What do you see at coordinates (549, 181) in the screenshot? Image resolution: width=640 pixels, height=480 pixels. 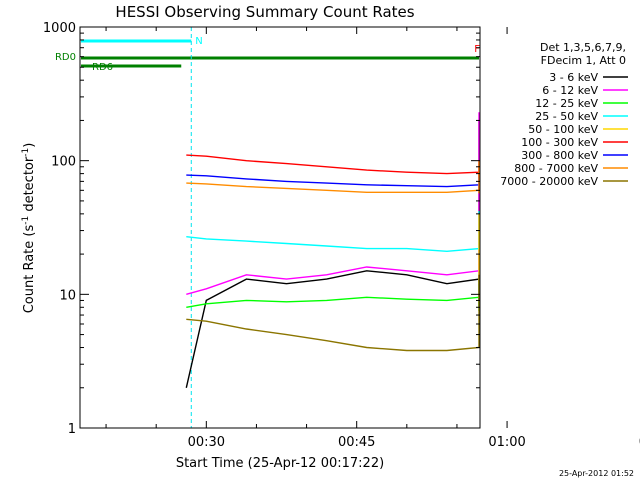 I see `legend-label-7000-20000-kev: 7000 - 20000 keV` at bounding box center [549, 181].